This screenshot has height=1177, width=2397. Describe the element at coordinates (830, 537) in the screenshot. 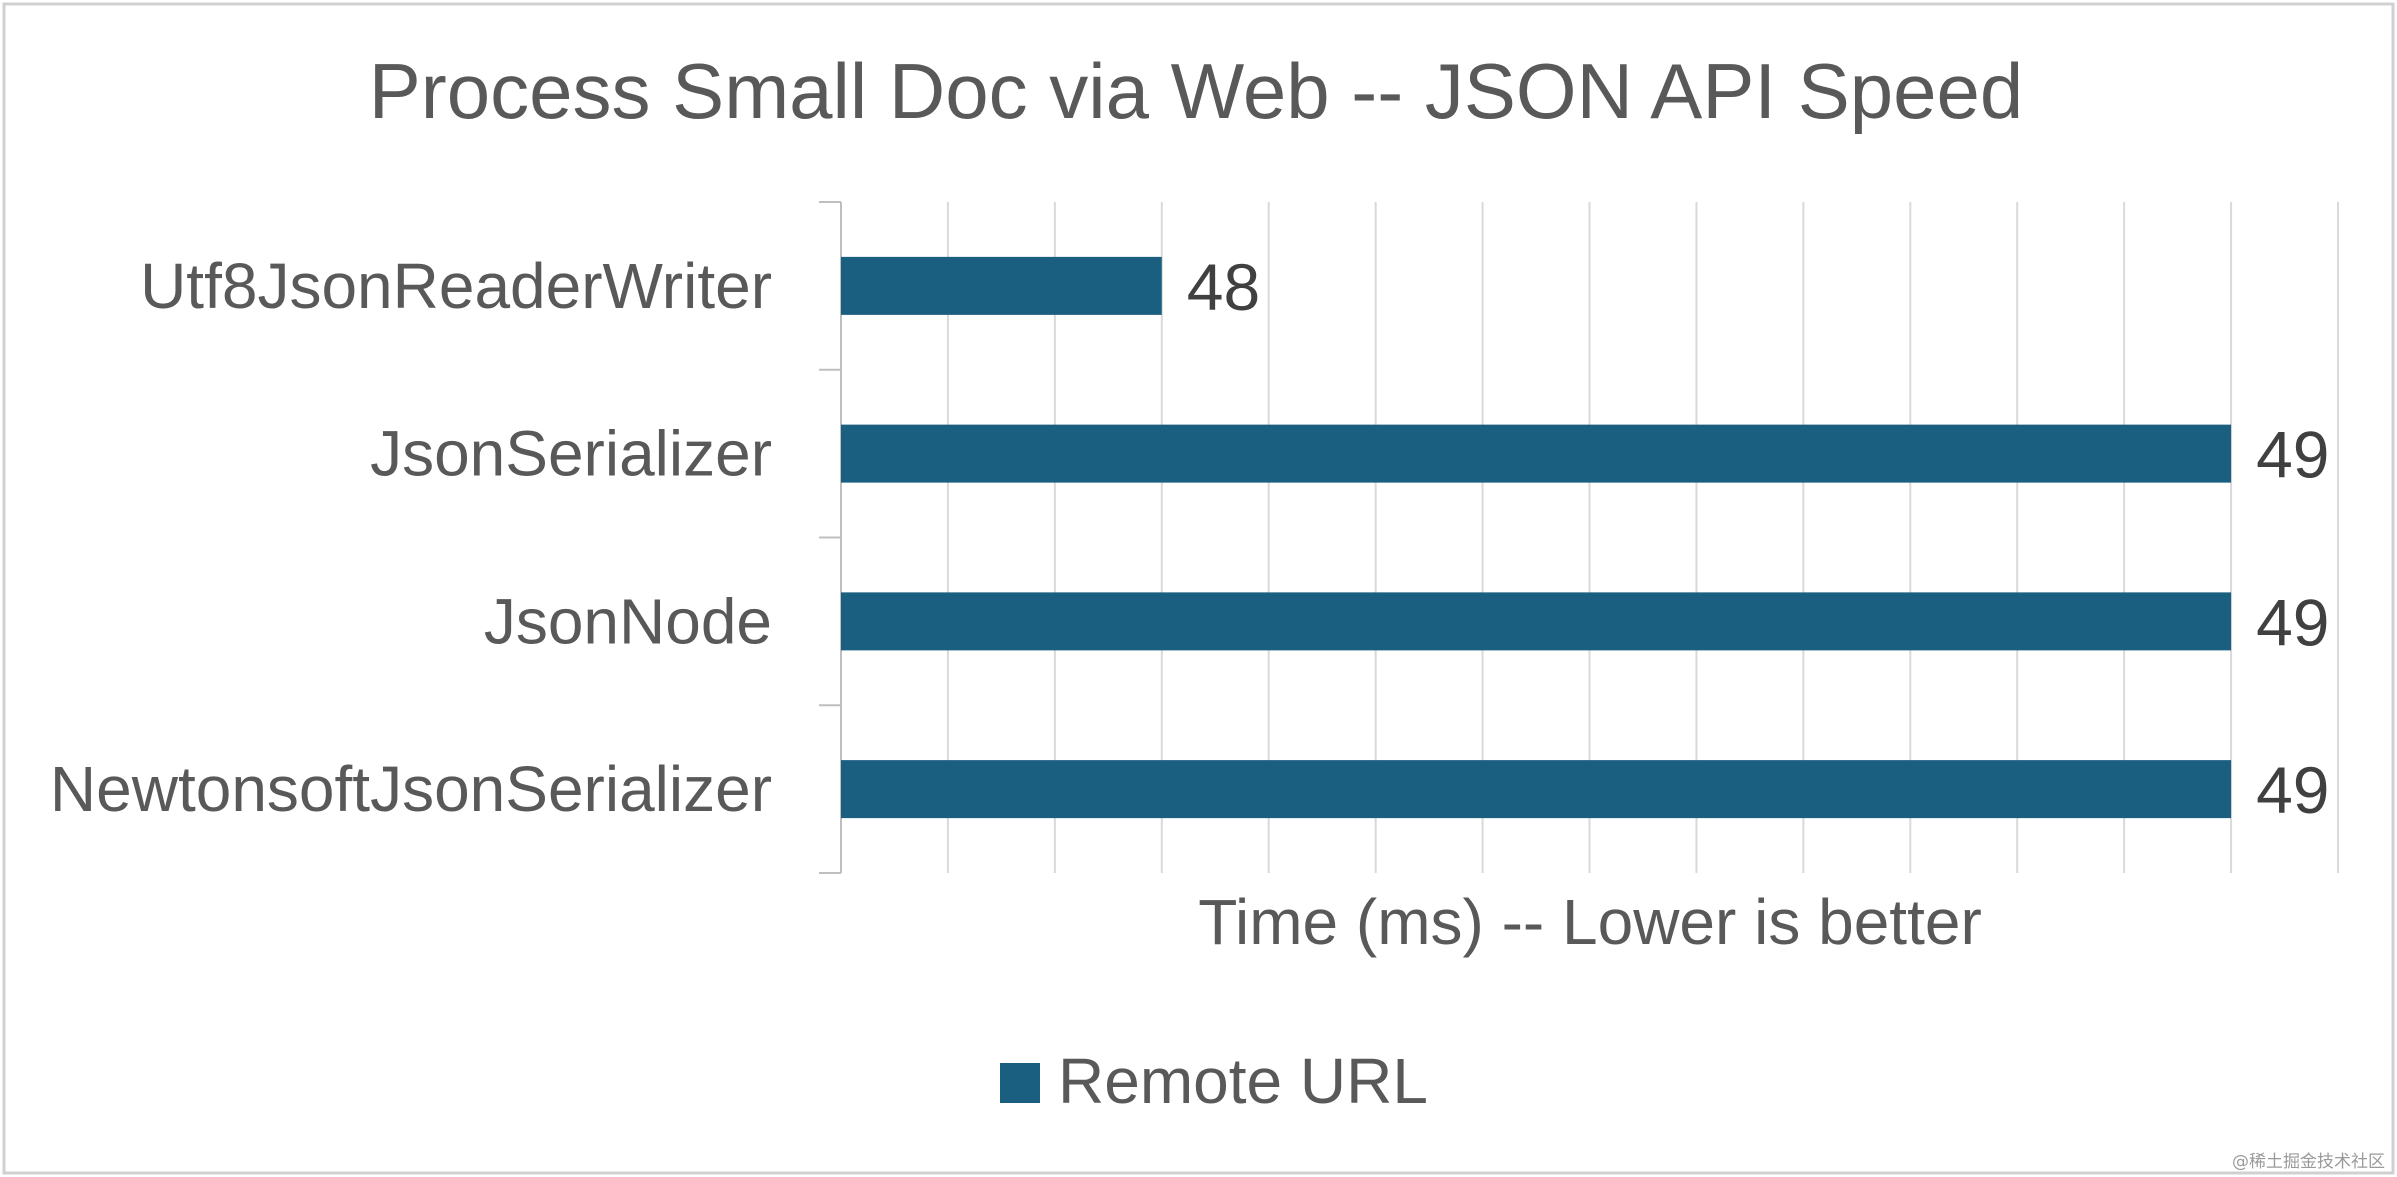

I see `category-axis` at that location.